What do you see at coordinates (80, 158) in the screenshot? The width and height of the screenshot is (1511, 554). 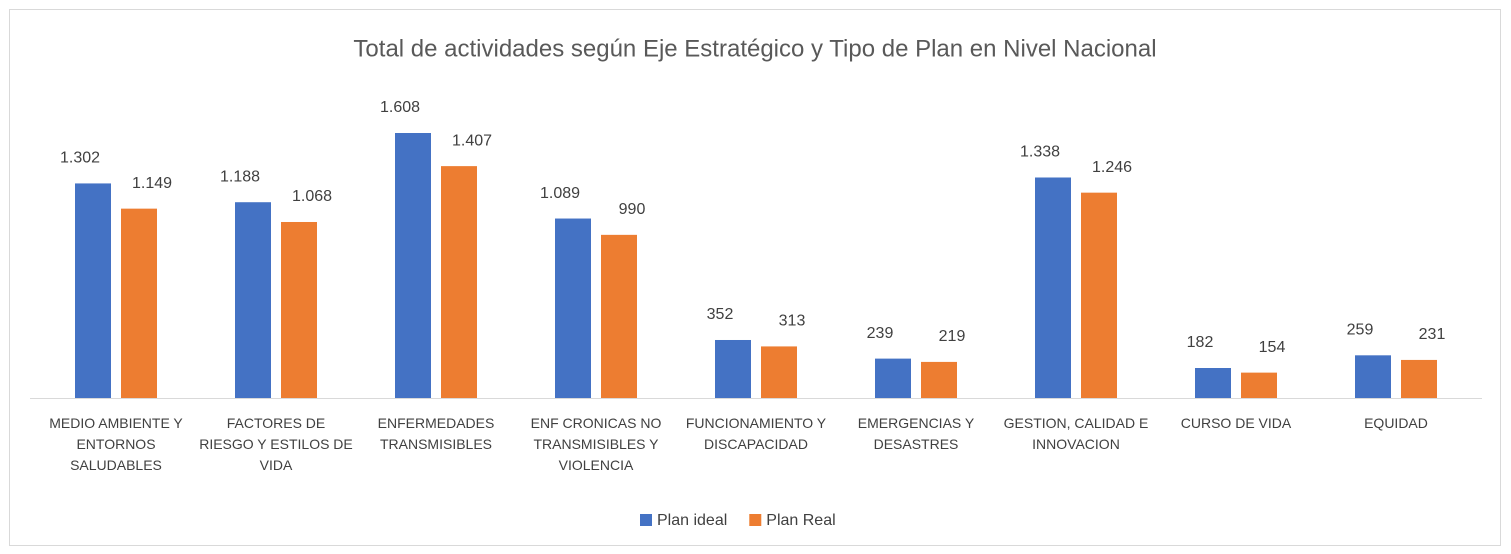 I see `data-label: 1.302` at bounding box center [80, 158].